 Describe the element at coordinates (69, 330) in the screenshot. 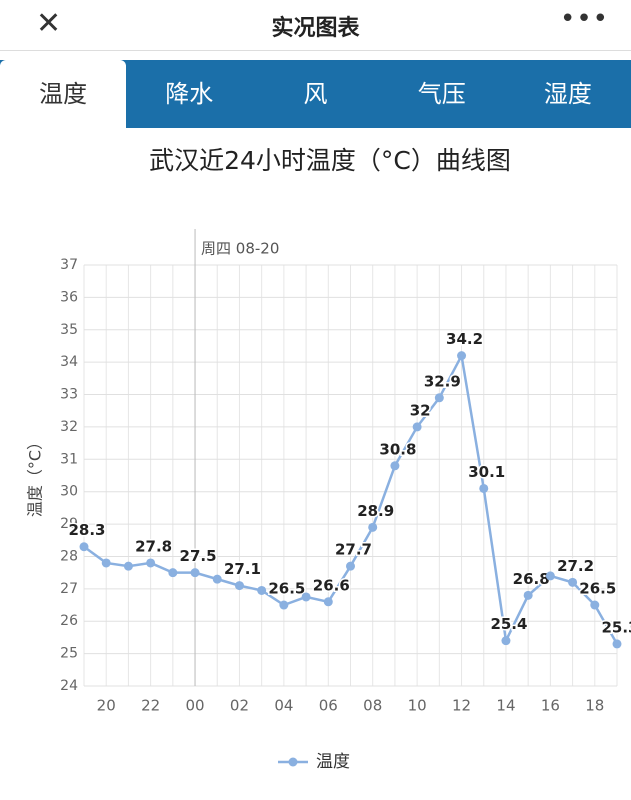

I see `y-tick-label: 35` at that location.